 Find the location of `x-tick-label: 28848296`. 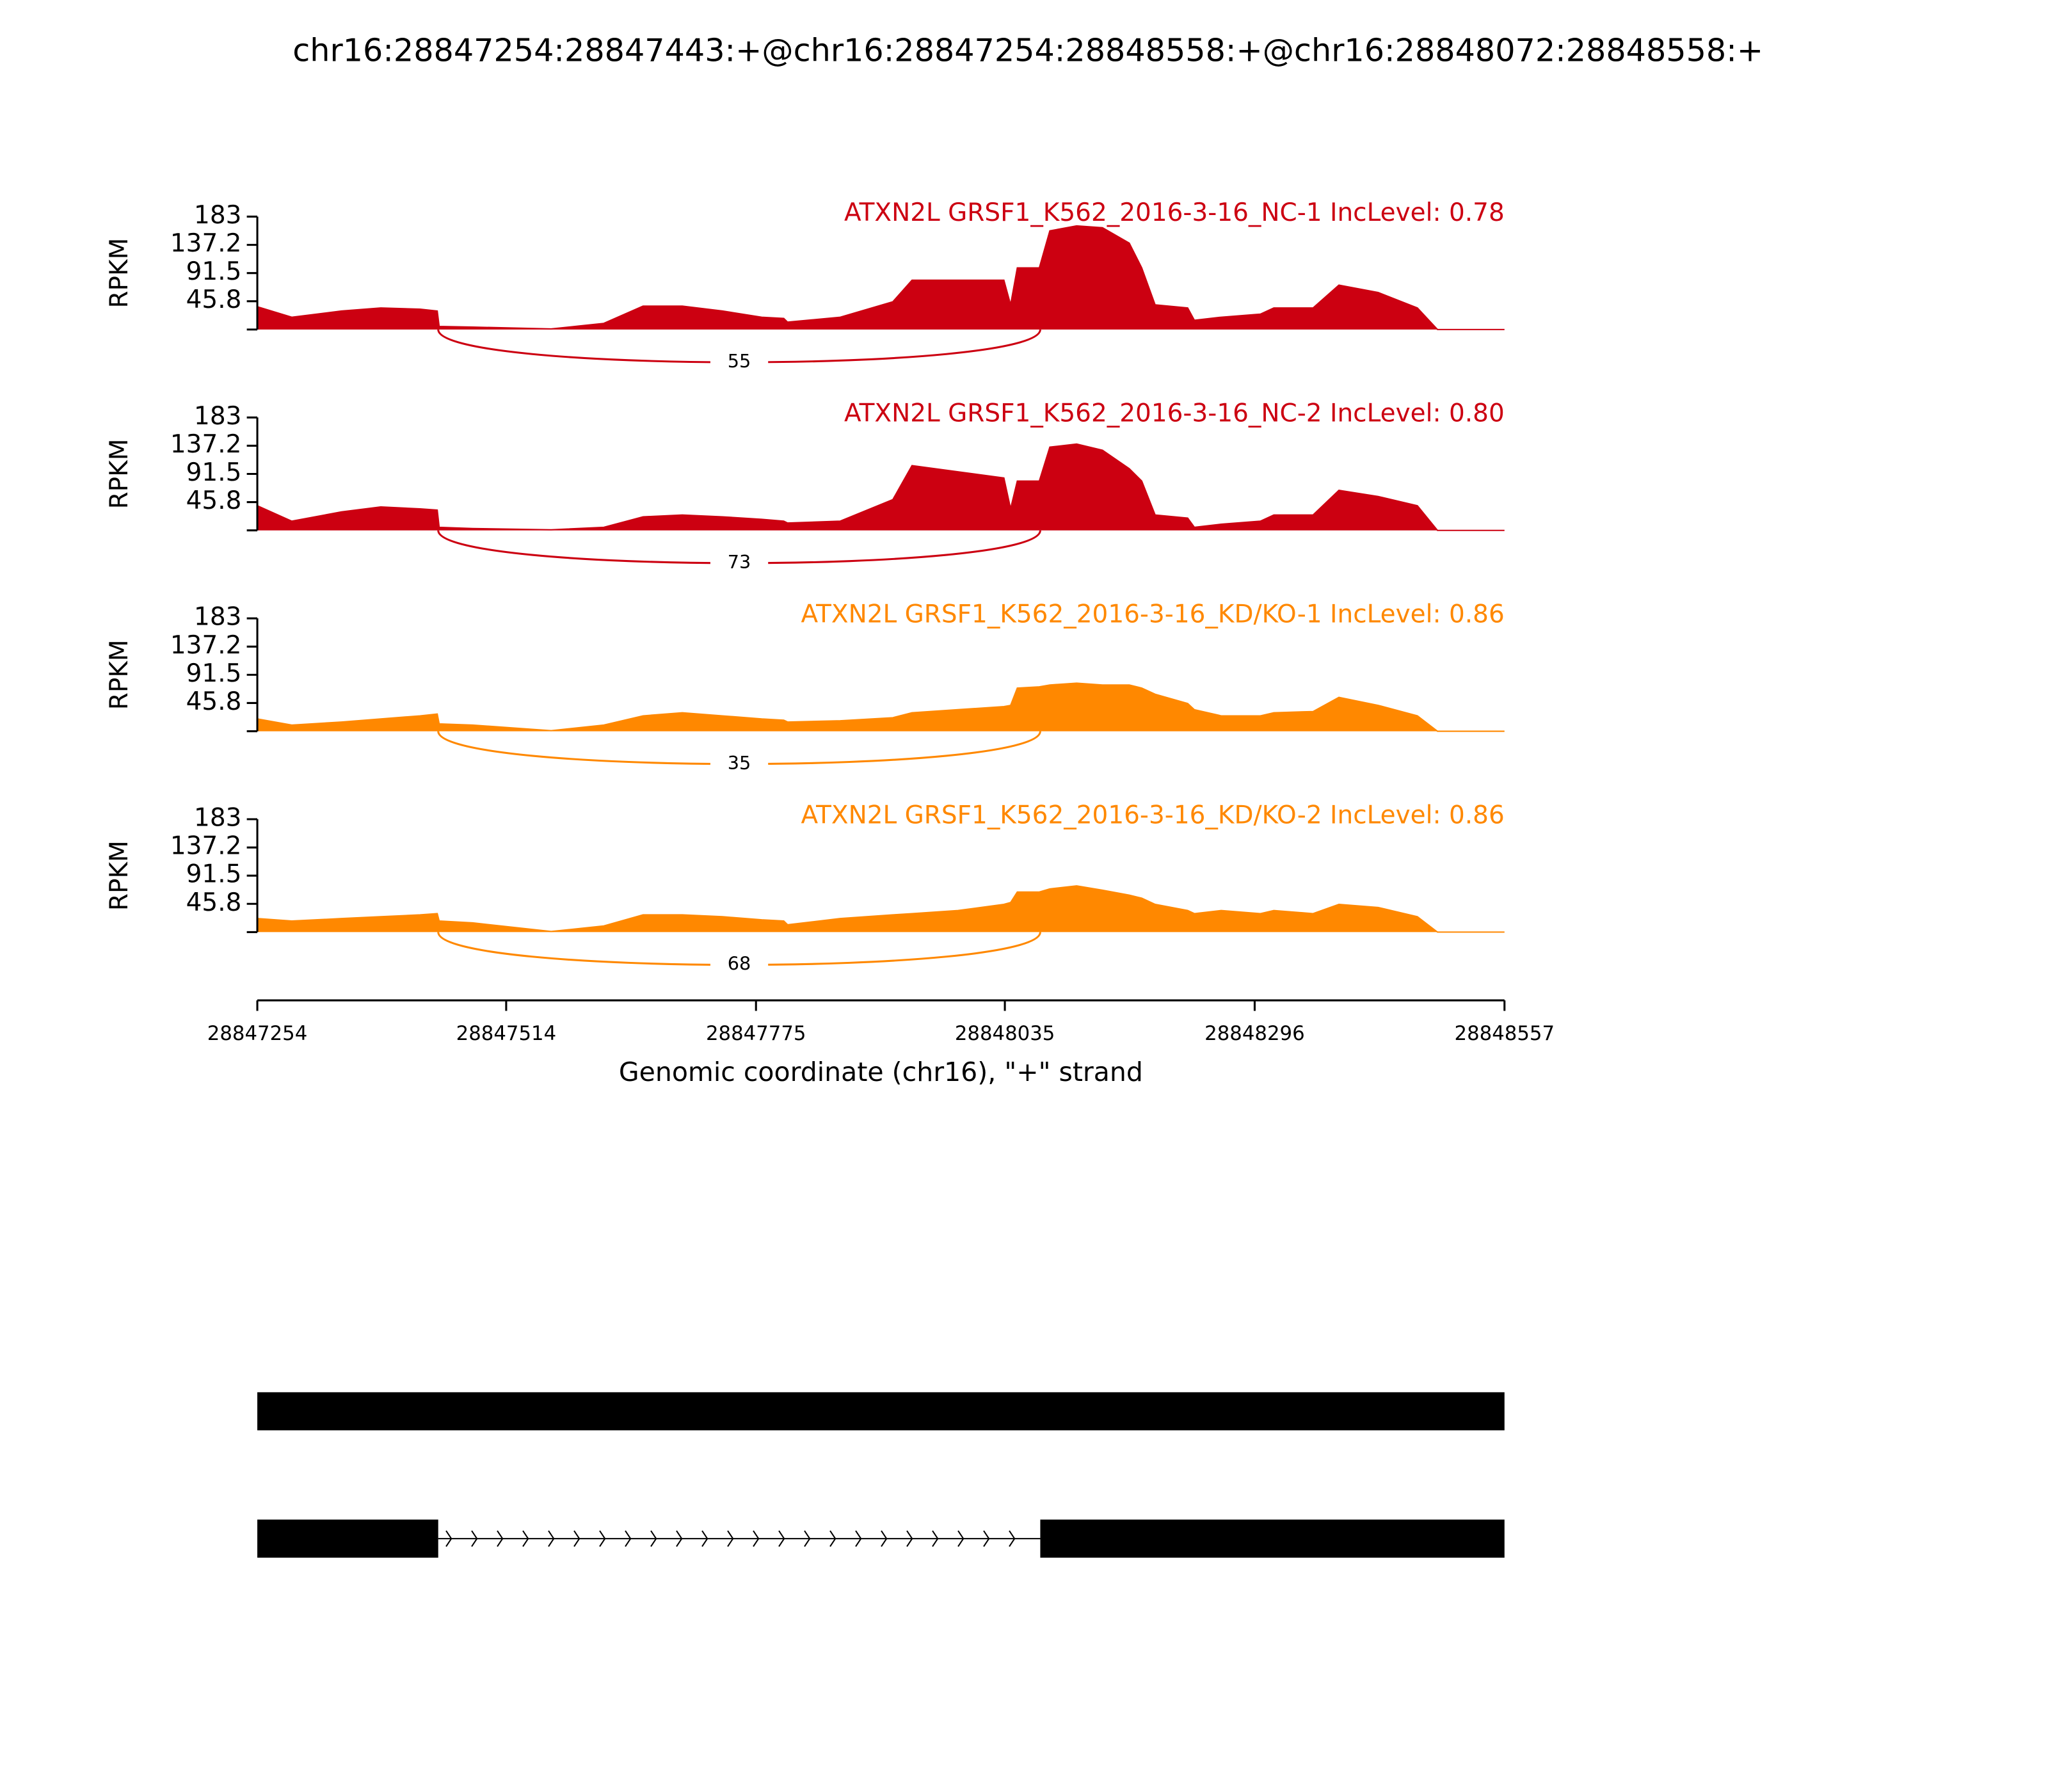

x-tick-label: 28848296 is located at coordinates (1254, 1033).